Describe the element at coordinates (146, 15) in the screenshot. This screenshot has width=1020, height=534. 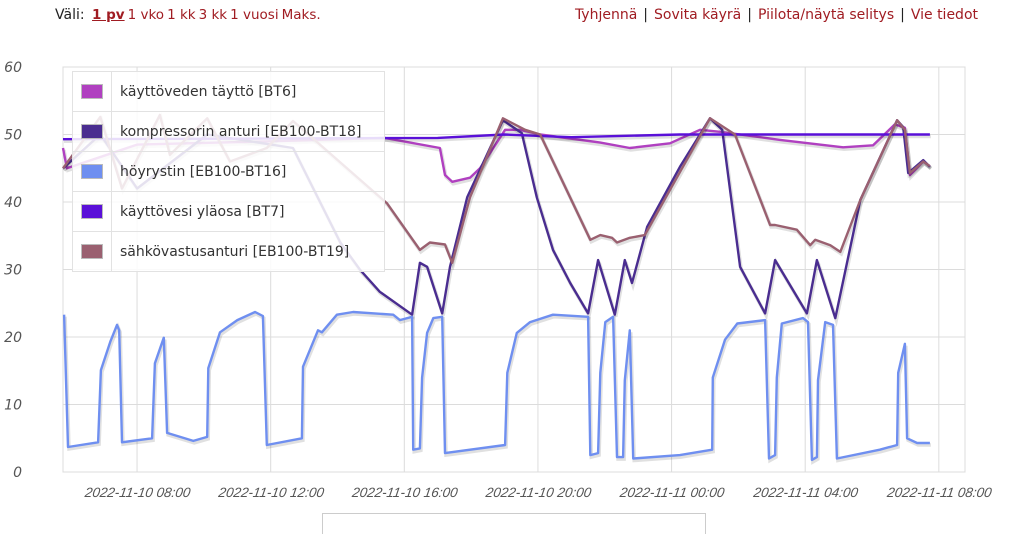
I see `range-1: 1 vko` at that location.